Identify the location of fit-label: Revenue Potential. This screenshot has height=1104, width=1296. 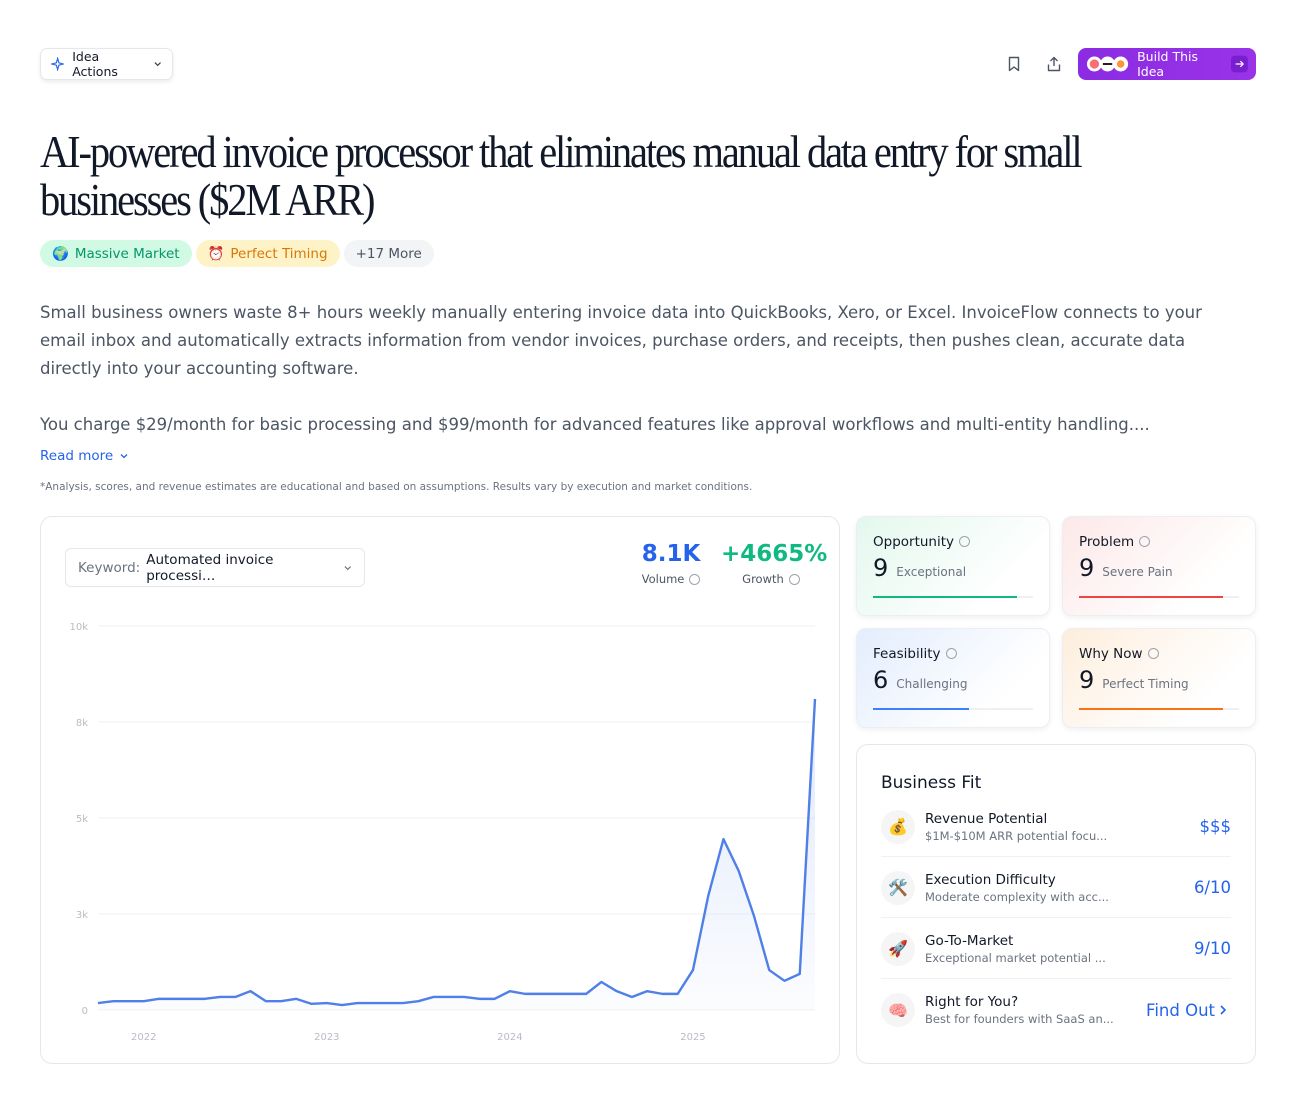
(986, 818).